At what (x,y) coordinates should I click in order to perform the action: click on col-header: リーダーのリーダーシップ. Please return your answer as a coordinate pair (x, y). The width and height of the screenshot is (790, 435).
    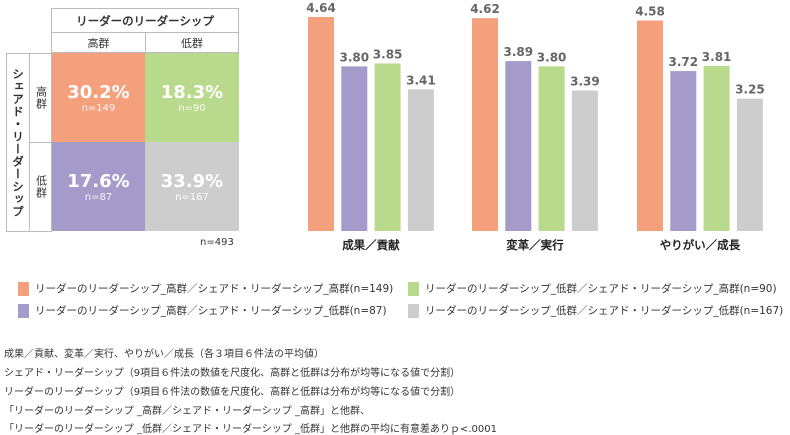
    Looking at the image, I should click on (145, 20).